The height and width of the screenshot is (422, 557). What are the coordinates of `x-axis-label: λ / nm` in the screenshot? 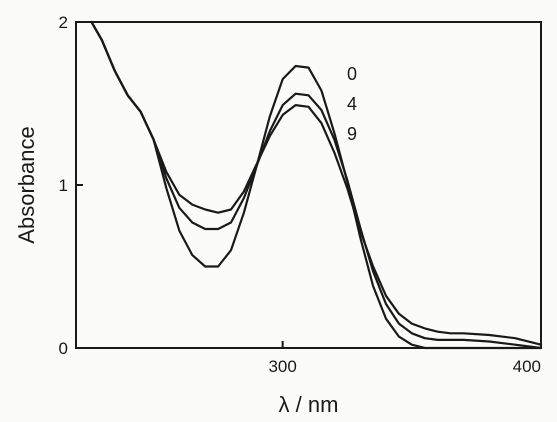 It's located at (309, 404).